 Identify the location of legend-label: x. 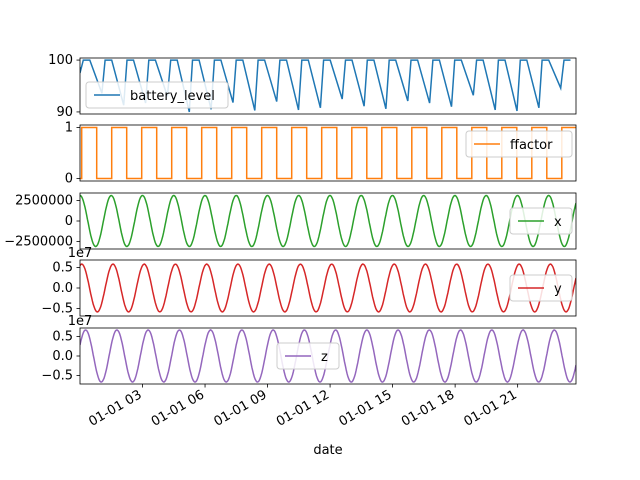
(558, 222).